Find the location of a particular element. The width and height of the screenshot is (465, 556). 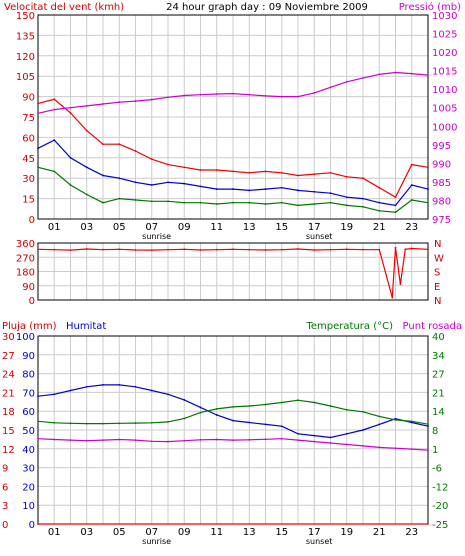

y-tick-label-left: 30 is located at coordinates (28, 469).